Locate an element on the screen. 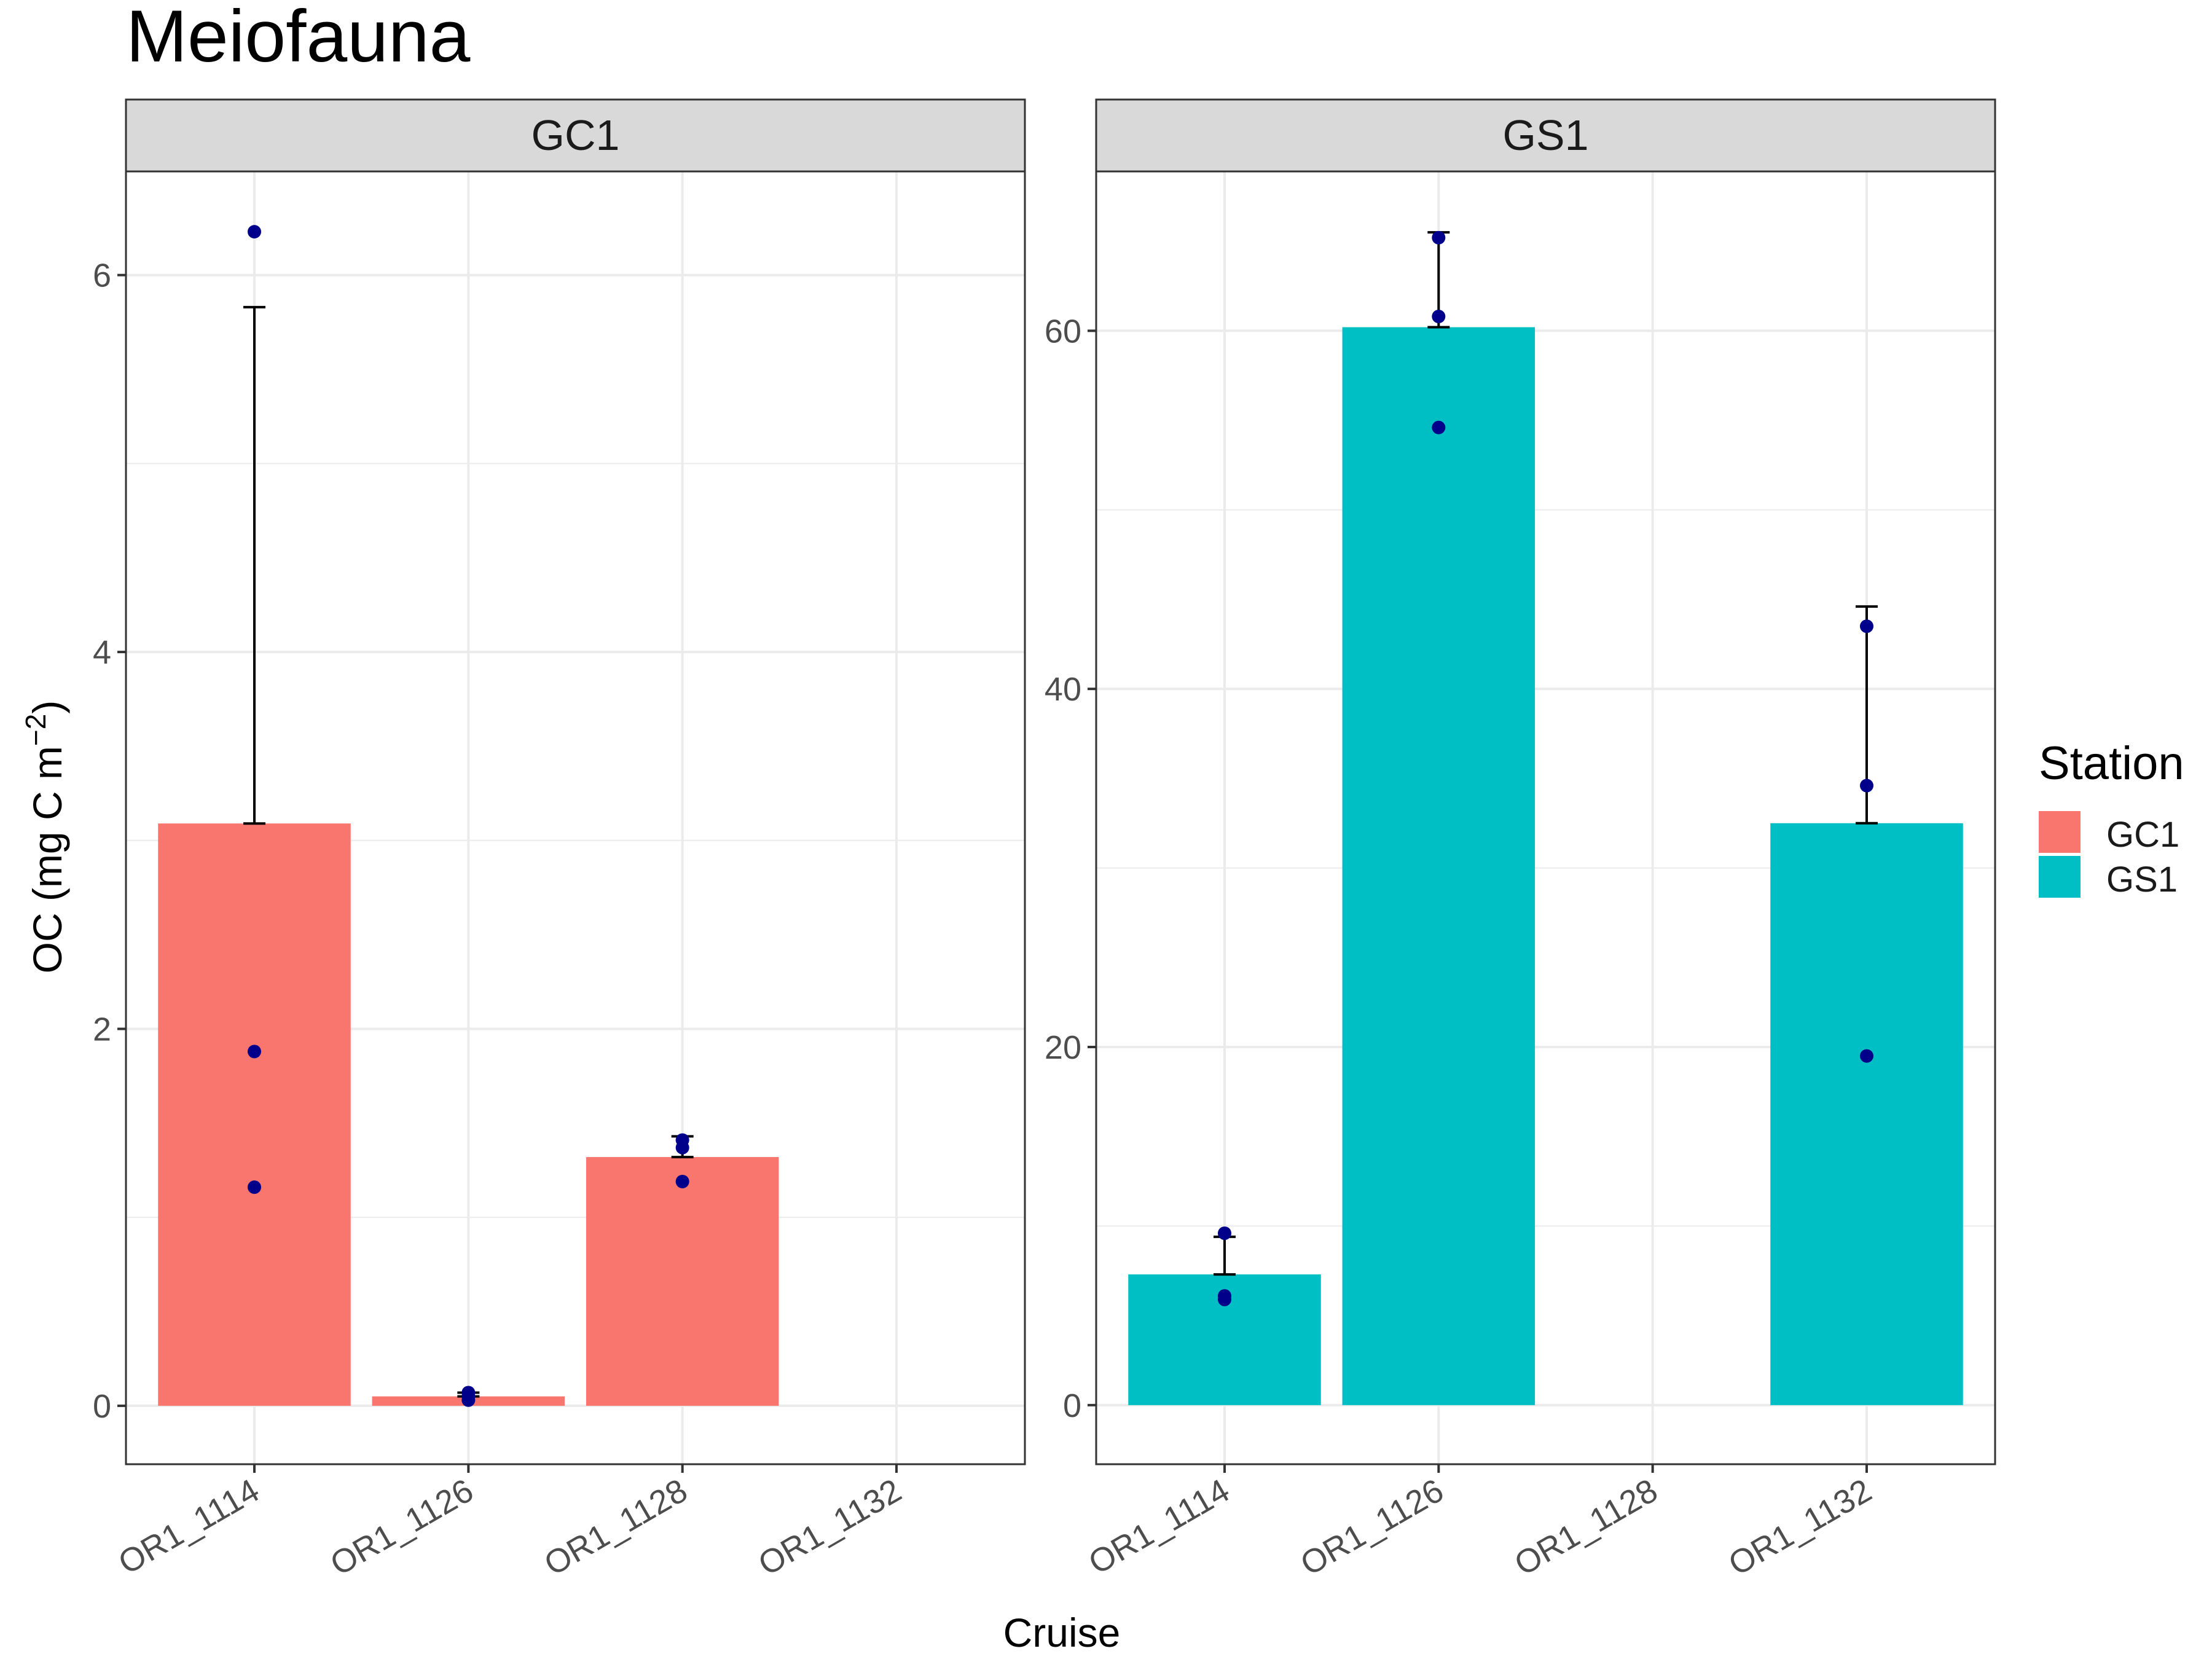 This screenshot has height=1659, width=2212. y-tick-label: 20 is located at coordinates (1063, 1047).